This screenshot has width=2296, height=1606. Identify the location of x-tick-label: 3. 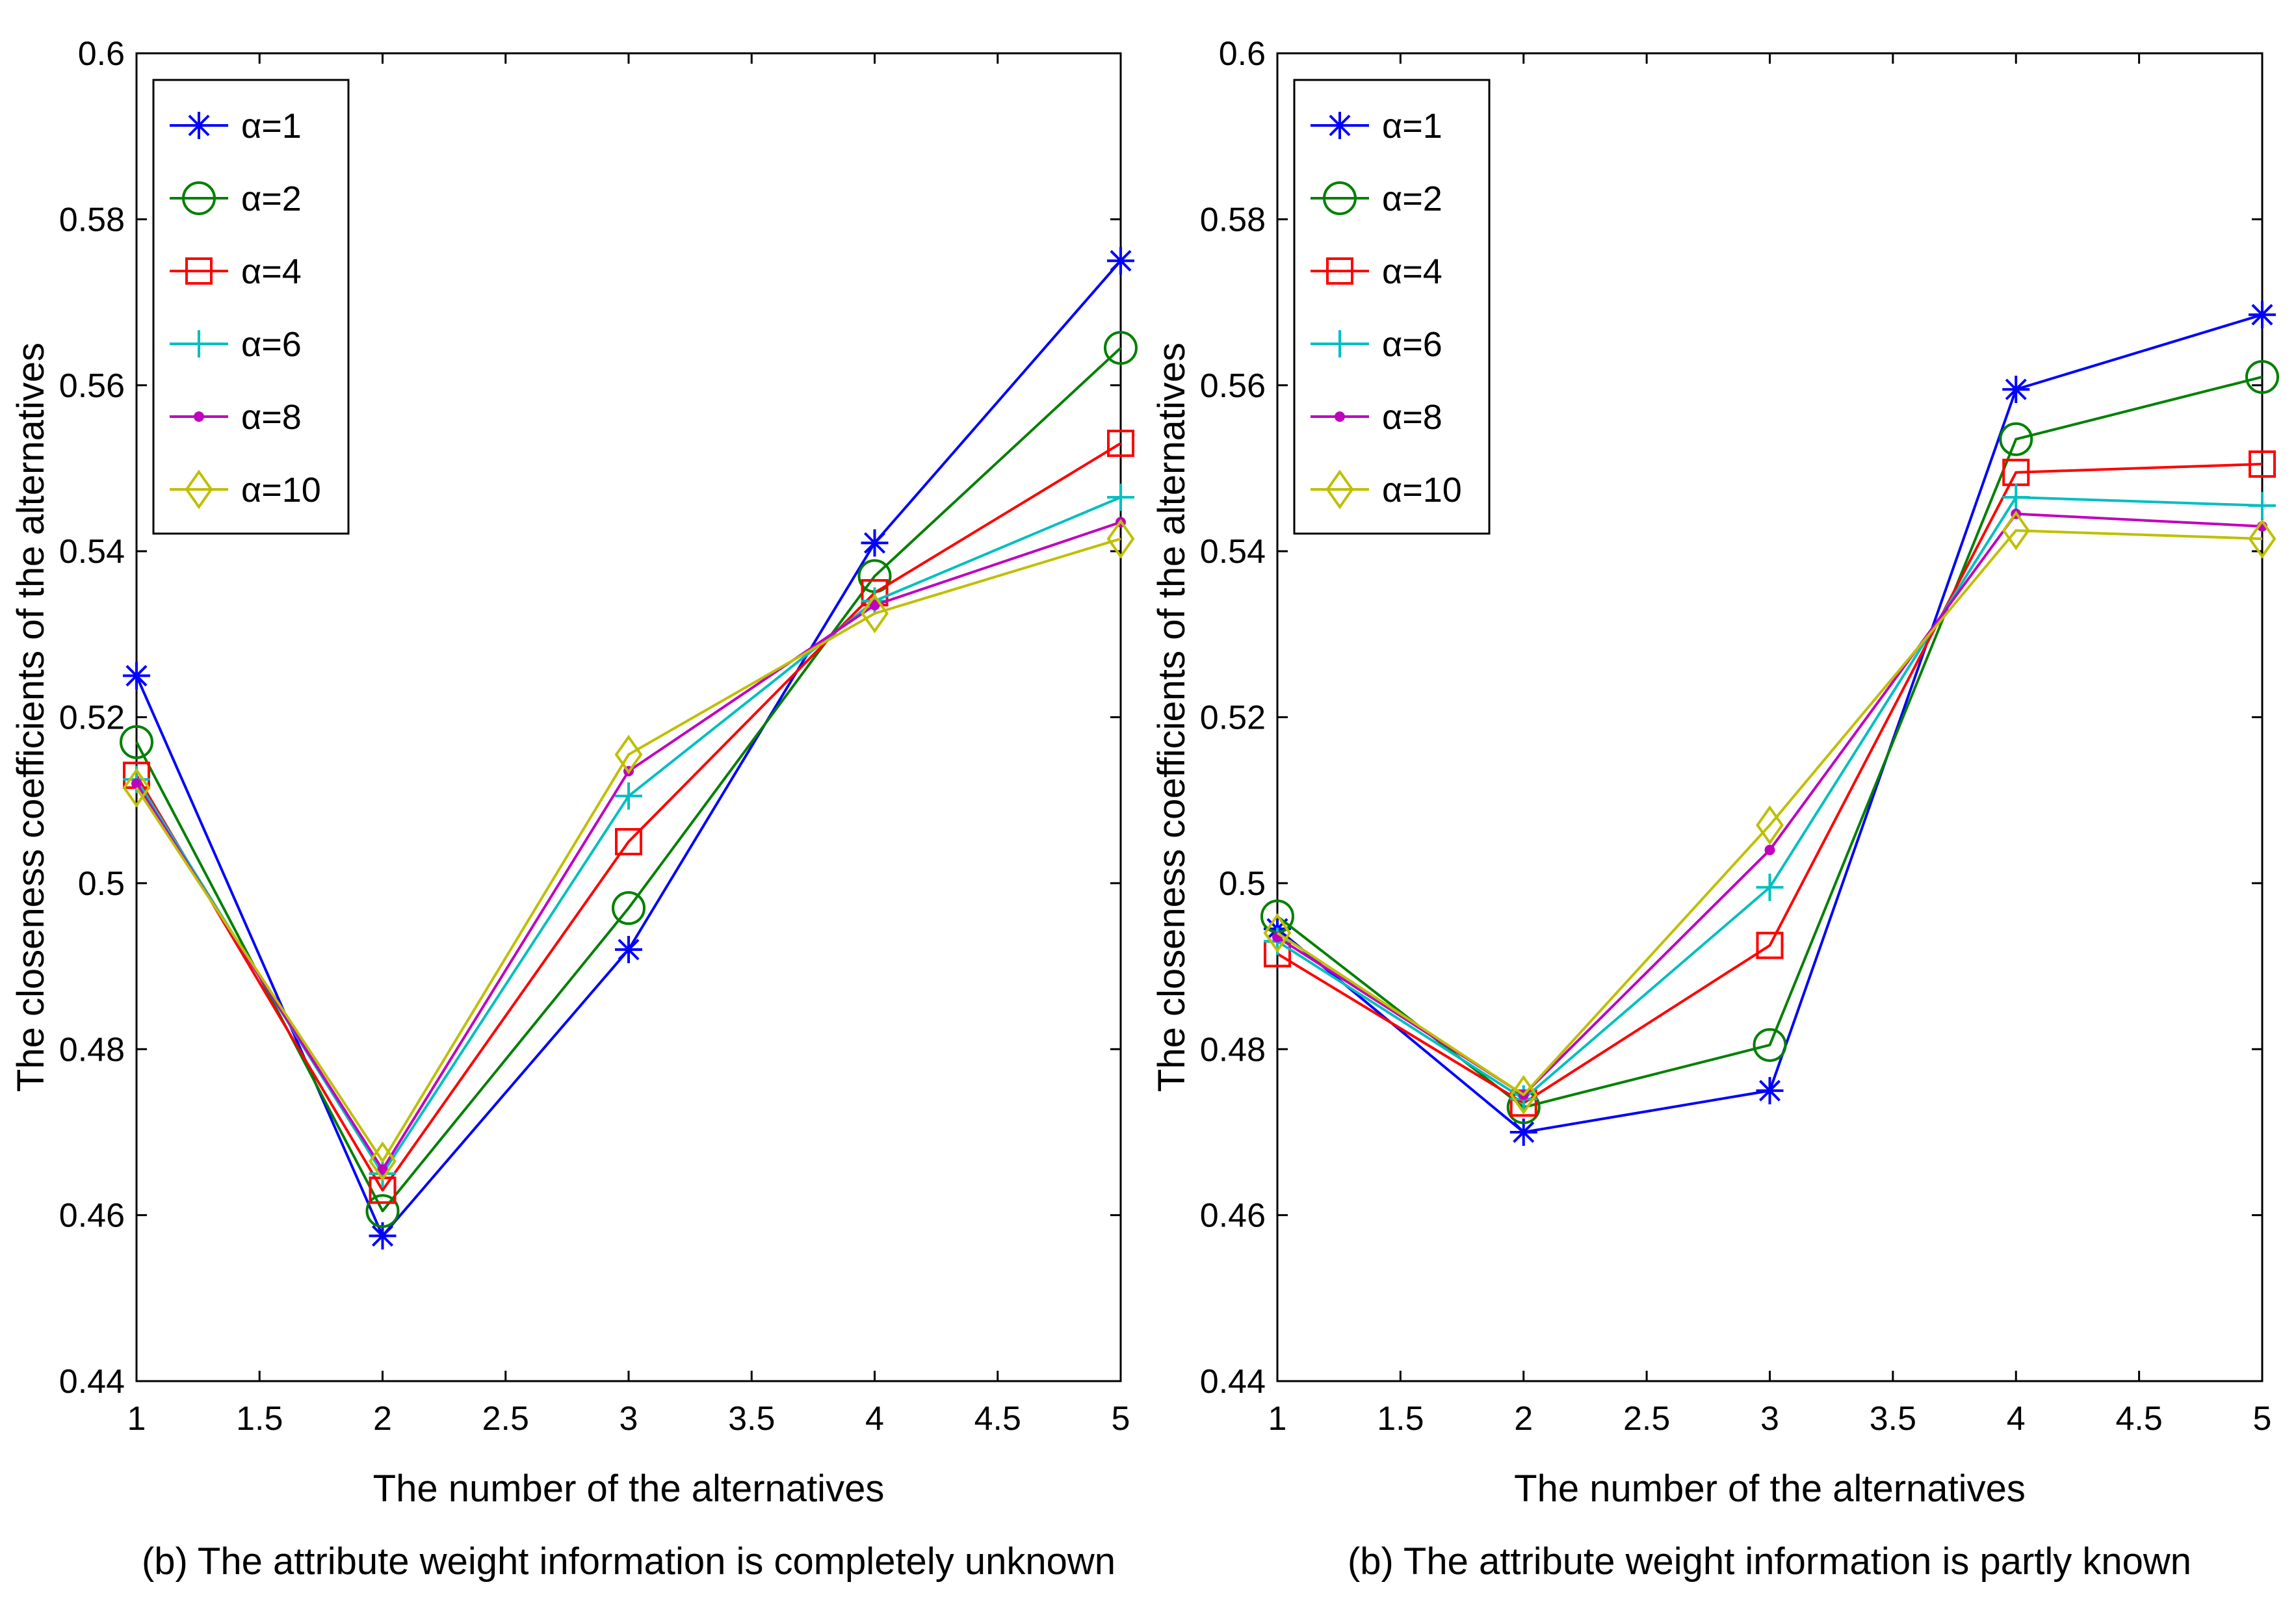
(629, 1419).